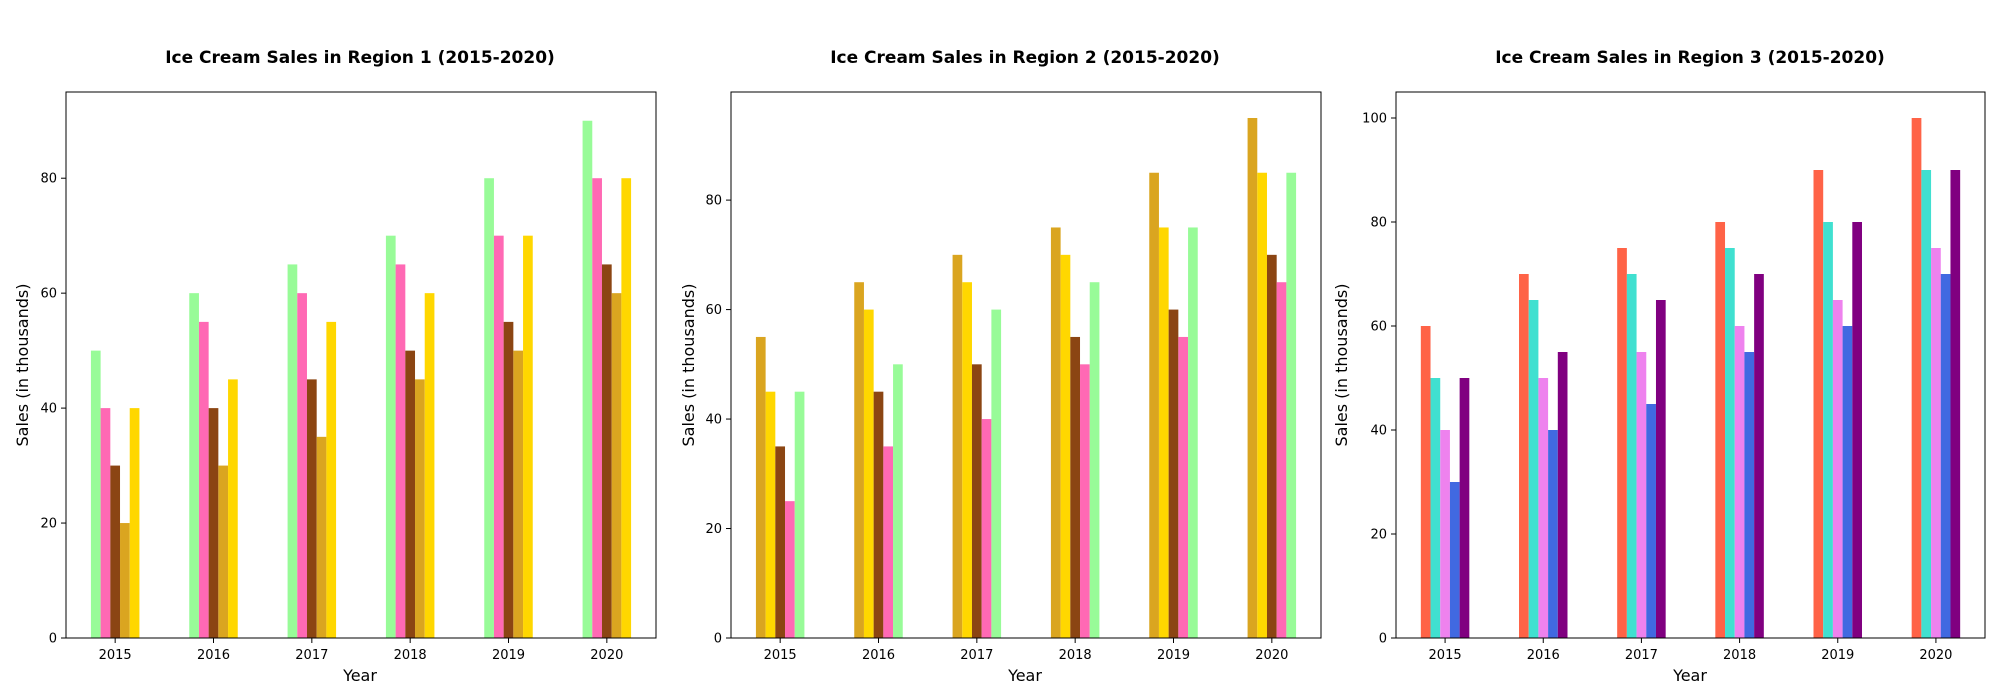  What do you see at coordinates (1374, 119) in the screenshot?
I see `y-tick-label: 100` at bounding box center [1374, 119].